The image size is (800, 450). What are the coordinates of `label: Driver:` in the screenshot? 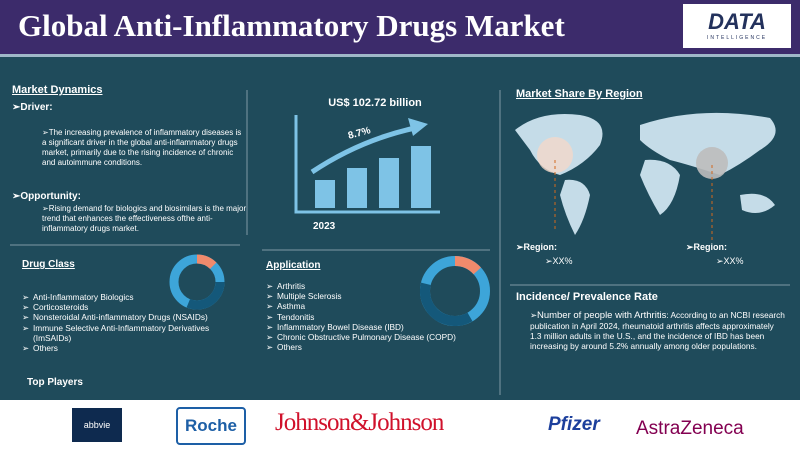 It's located at (32, 107).